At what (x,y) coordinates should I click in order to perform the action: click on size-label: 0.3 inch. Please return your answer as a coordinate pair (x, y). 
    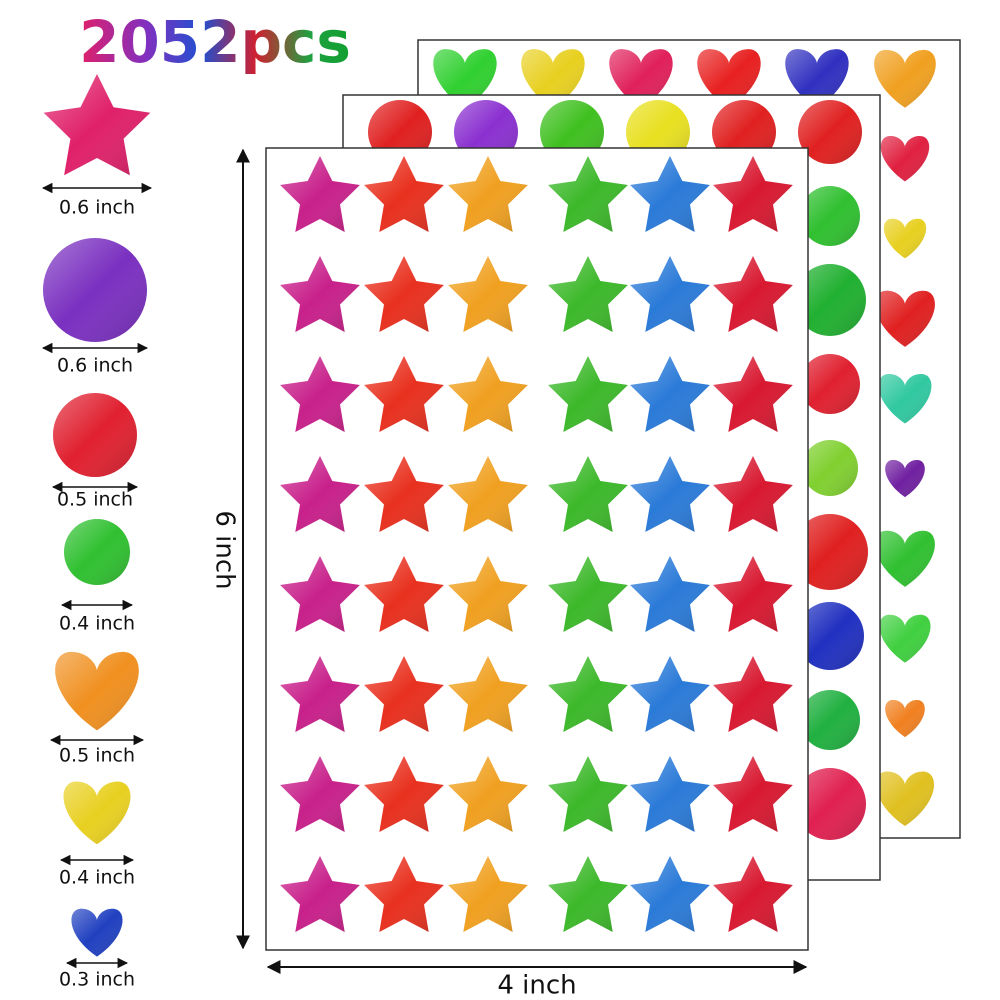
    Looking at the image, I should click on (97, 980).